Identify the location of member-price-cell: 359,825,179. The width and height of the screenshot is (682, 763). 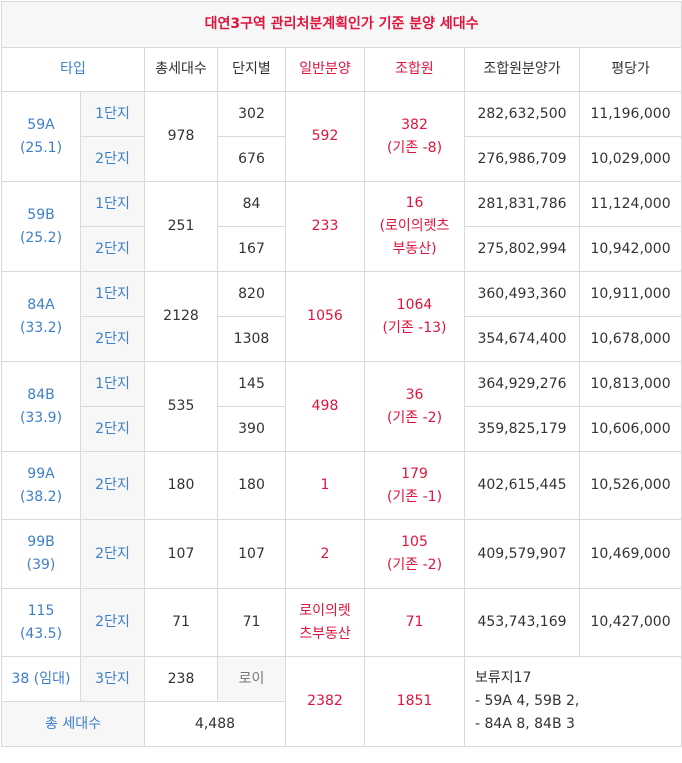
(522, 429).